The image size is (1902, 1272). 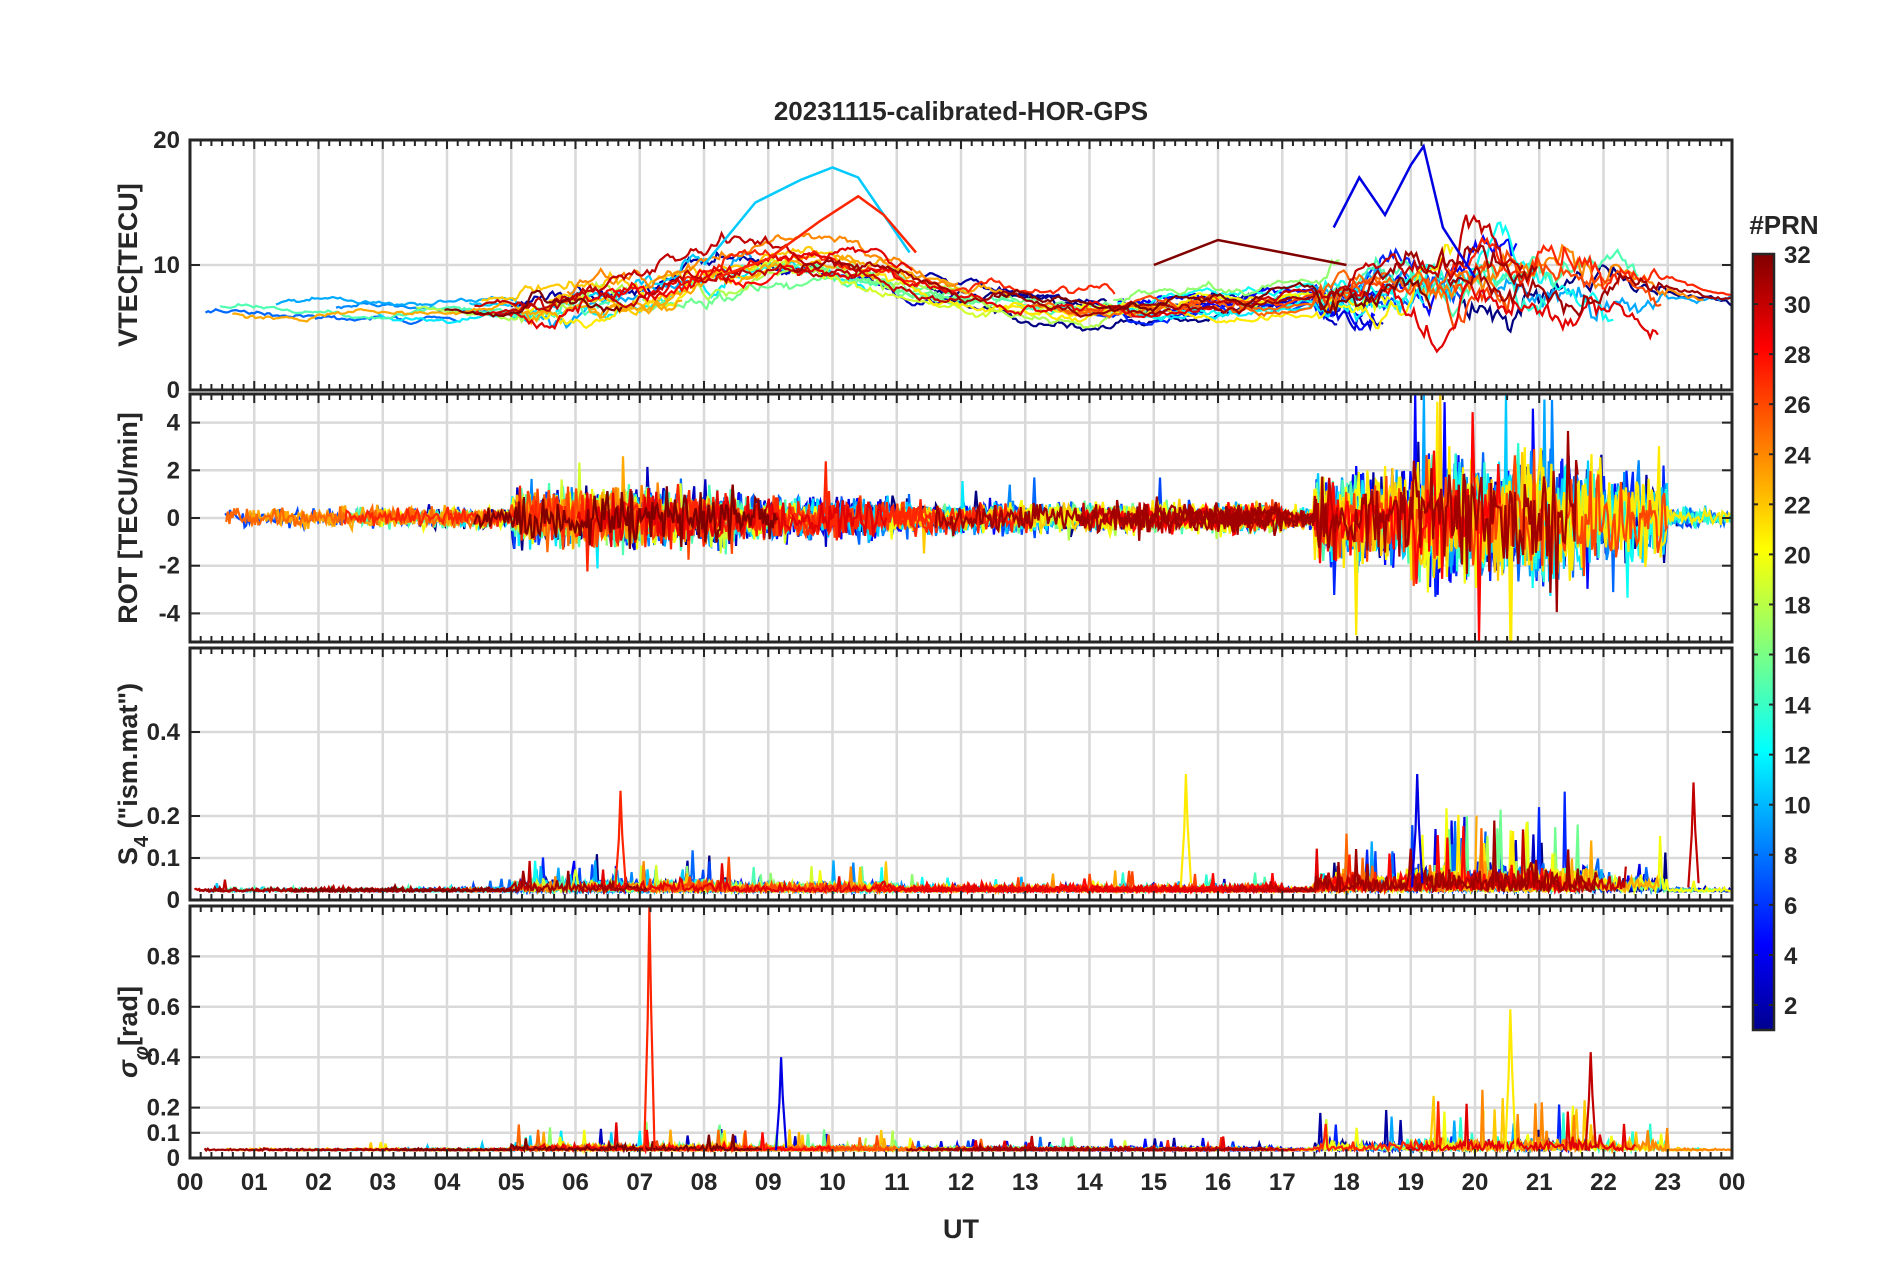 What do you see at coordinates (1790, 856) in the screenshot?
I see `colorbar-tick-label: 8` at bounding box center [1790, 856].